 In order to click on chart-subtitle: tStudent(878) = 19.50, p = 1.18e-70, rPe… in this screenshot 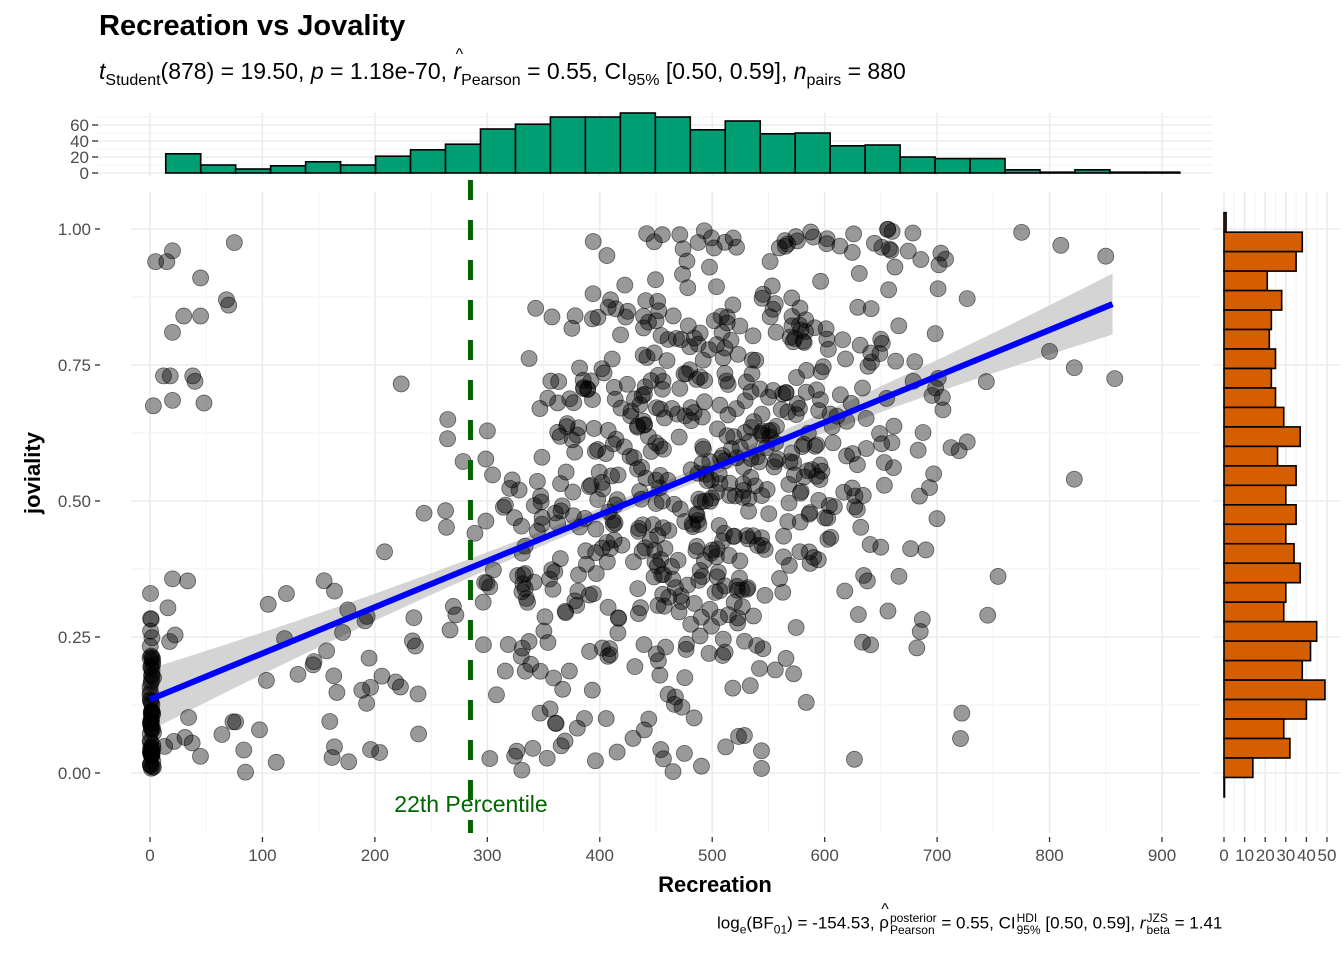, I will do `click(502, 68)`.